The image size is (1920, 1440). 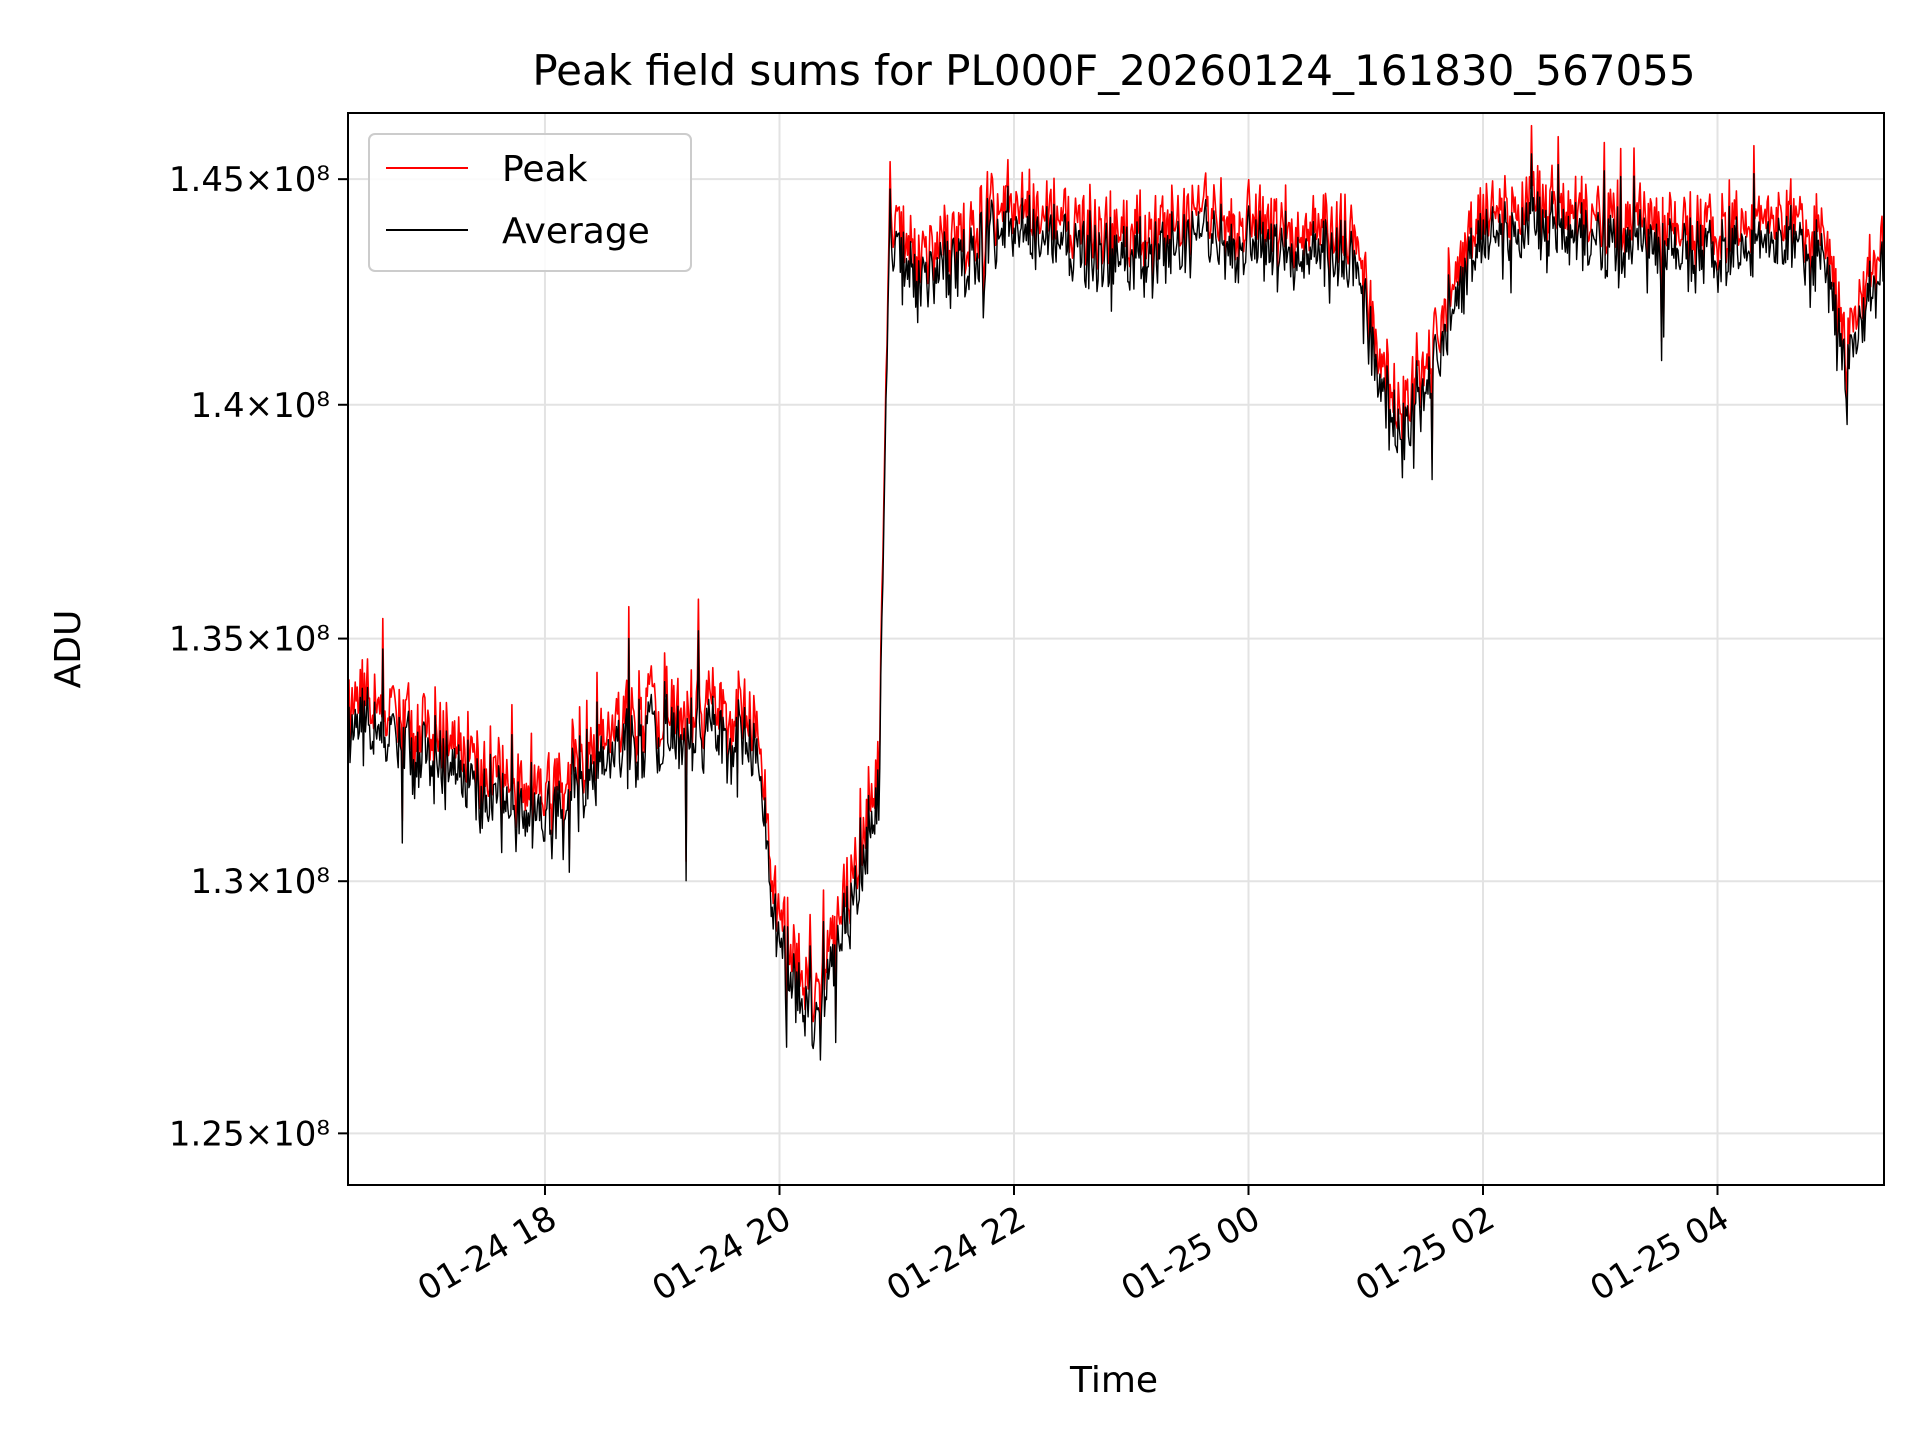 What do you see at coordinates (260, 406) in the screenshot?
I see `y-tick-label: 1.4×10⁸` at bounding box center [260, 406].